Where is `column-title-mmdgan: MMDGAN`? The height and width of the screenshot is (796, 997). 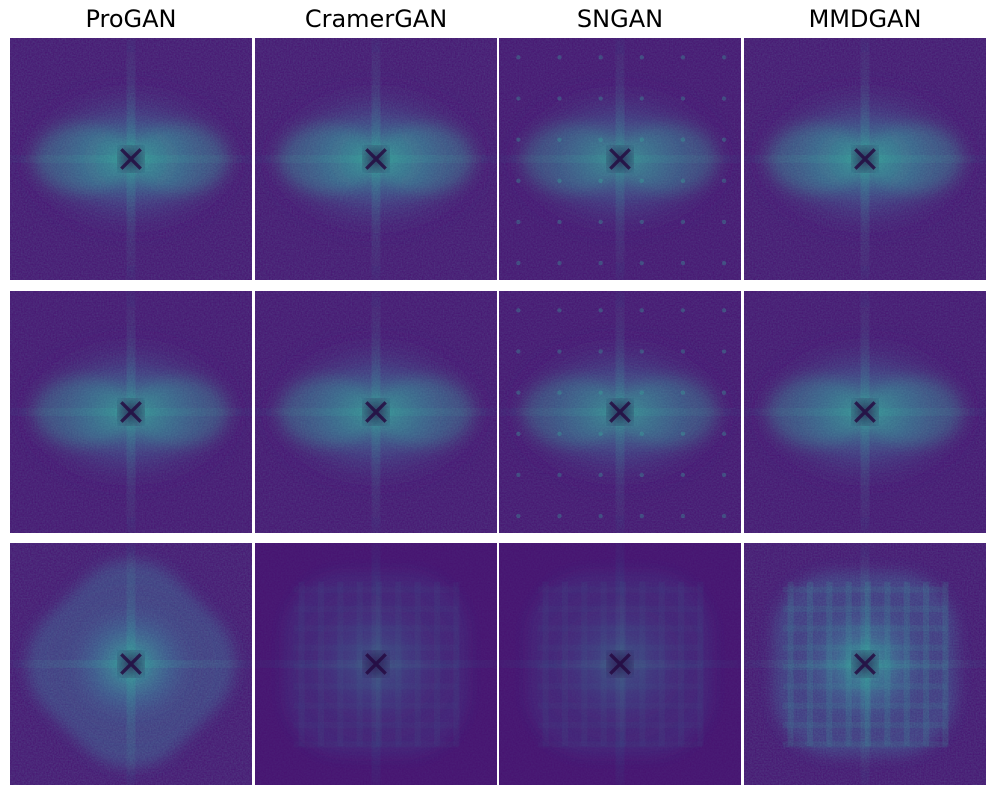 column-title-mmdgan: MMDGAN is located at coordinates (865, 19).